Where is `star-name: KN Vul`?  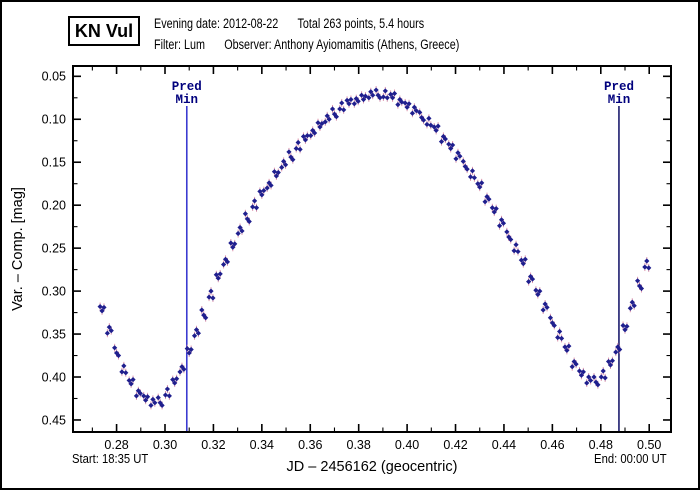 star-name: KN Vul is located at coordinates (104, 30).